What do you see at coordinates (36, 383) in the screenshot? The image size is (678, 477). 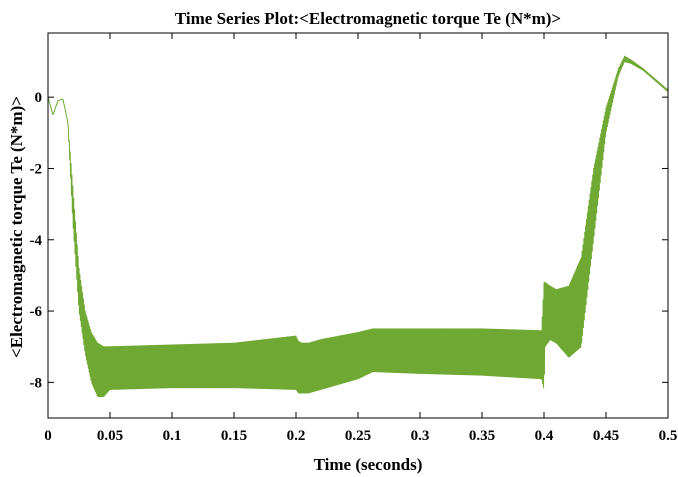 I see `y-tick-label: -8` at bounding box center [36, 383].